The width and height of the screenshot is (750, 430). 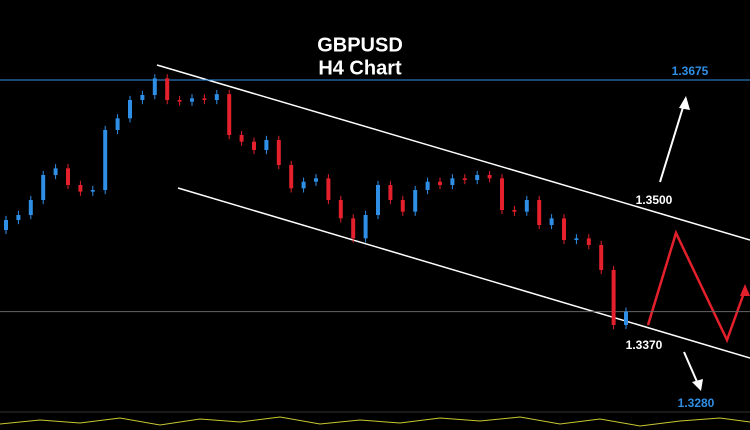 What do you see at coordinates (745, 290) in the screenshot?
I see `projection-arrowhead` at bounding box center [745, 290].